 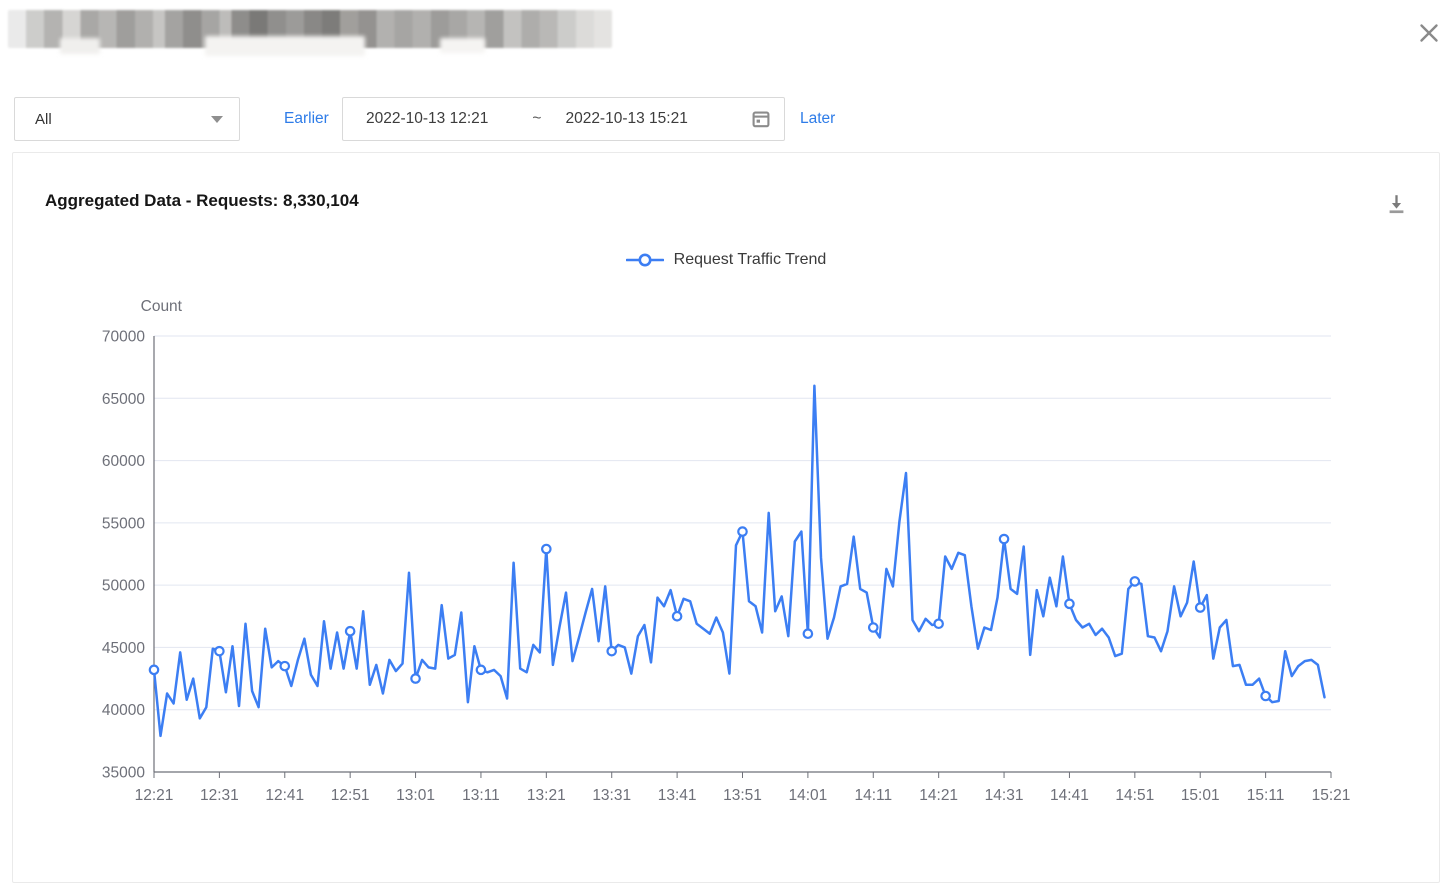 What do you see at coordinates (202, 200) in the screenshot?
I see `card-title: Aggregated Data - Requests: 8,330,104` at bounding box center [202, 200].